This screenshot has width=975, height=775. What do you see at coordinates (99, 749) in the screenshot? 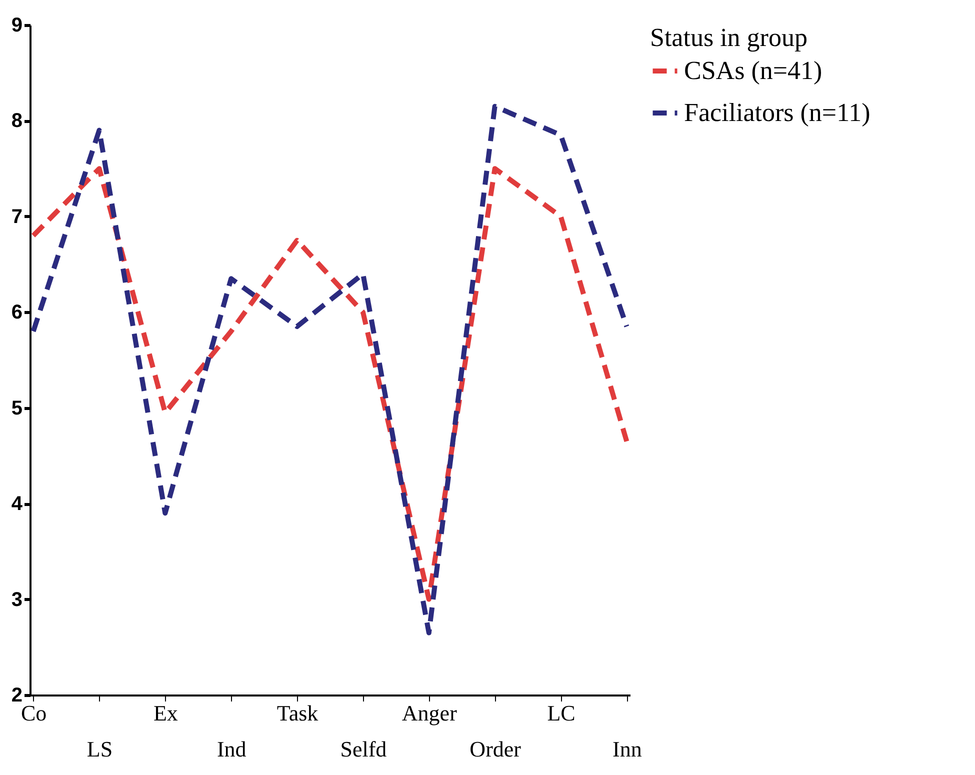
I see `x-tick-label: LS` at bounding box center [99, 749].